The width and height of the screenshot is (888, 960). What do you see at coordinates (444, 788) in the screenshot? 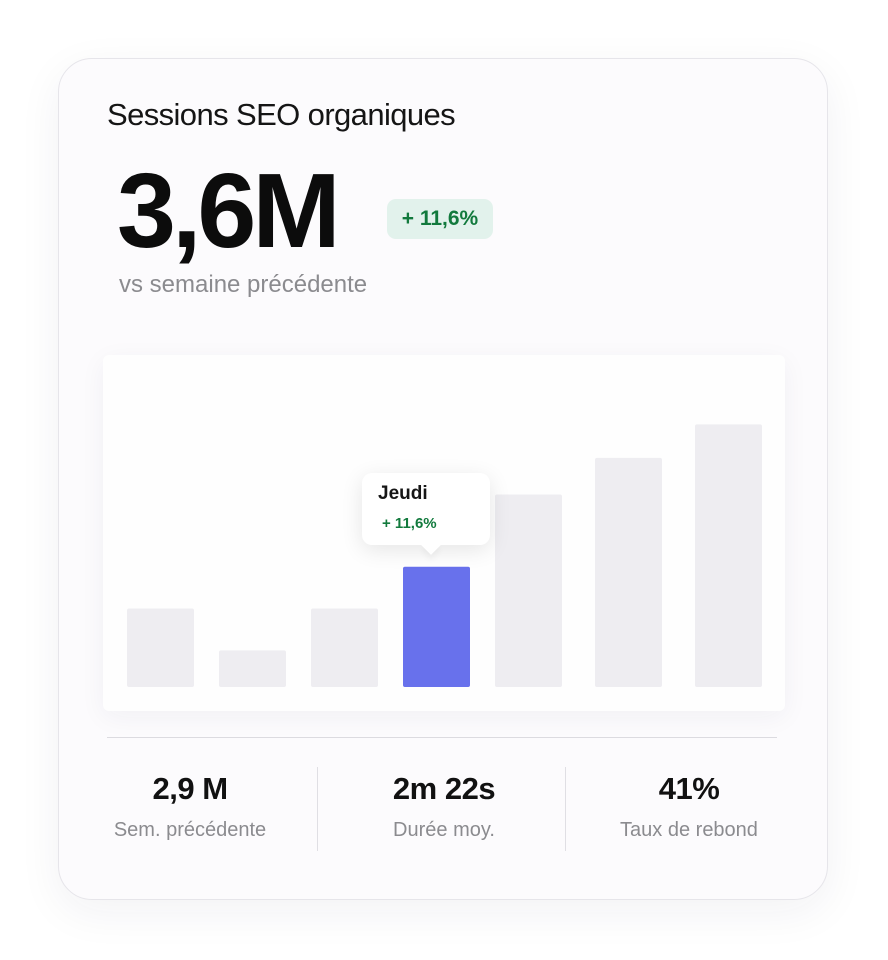
I see `stat-value: 2m 22s` at bounding box center [444, 788].